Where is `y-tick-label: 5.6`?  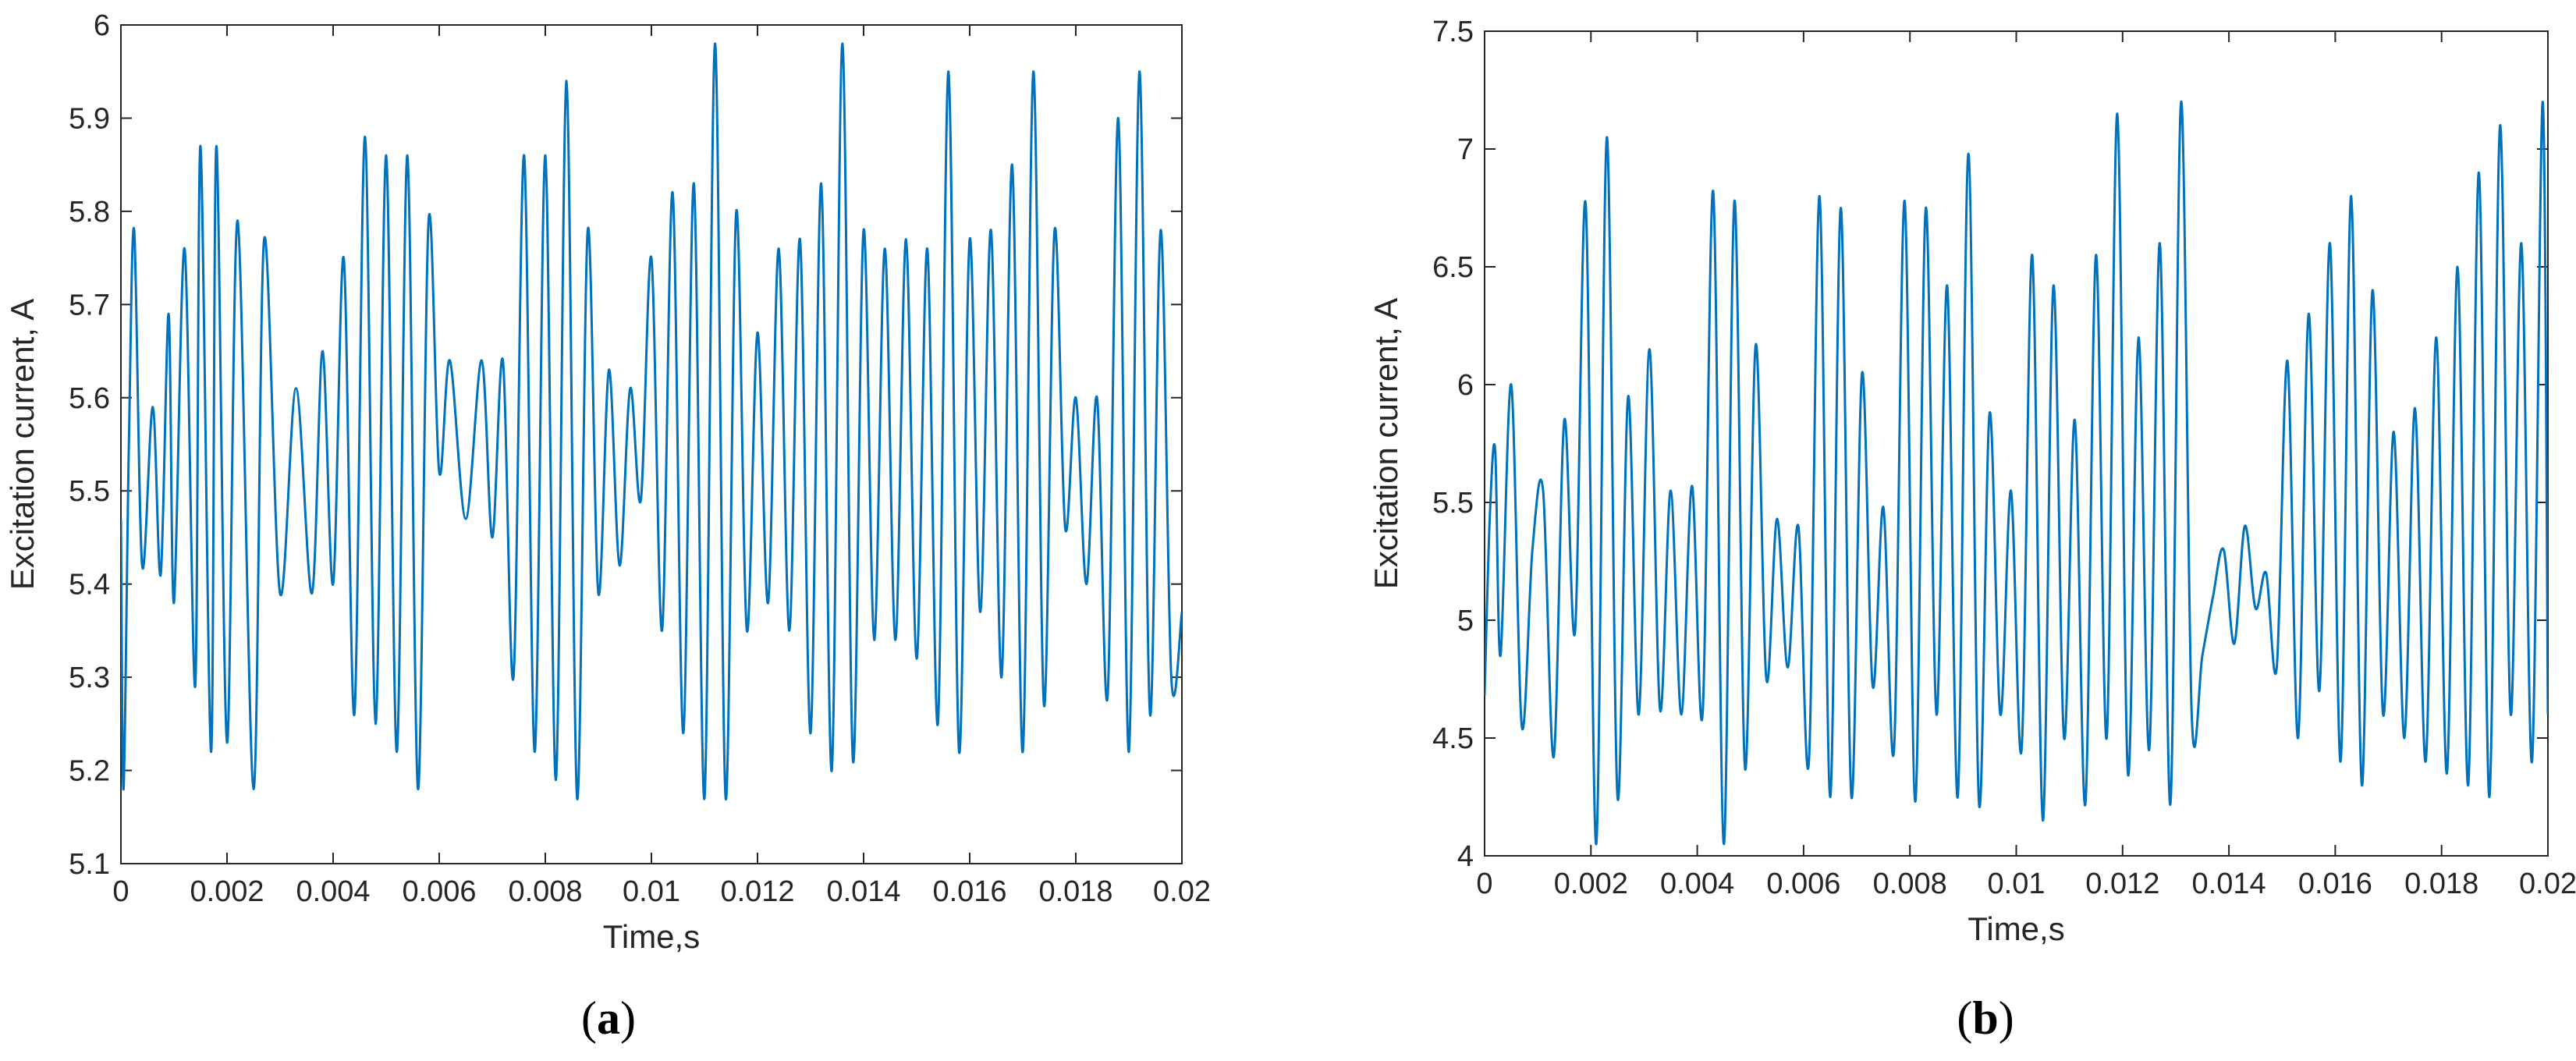 y-tick-label: 5.6 is located at coordinates (89, 398).